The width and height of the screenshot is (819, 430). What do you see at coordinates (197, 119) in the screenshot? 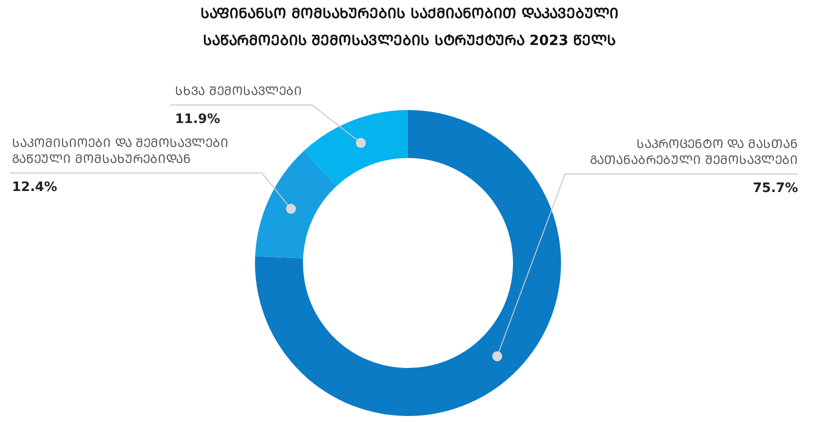
I see `data-label: 11.9%` at bounding box center [197, 119].